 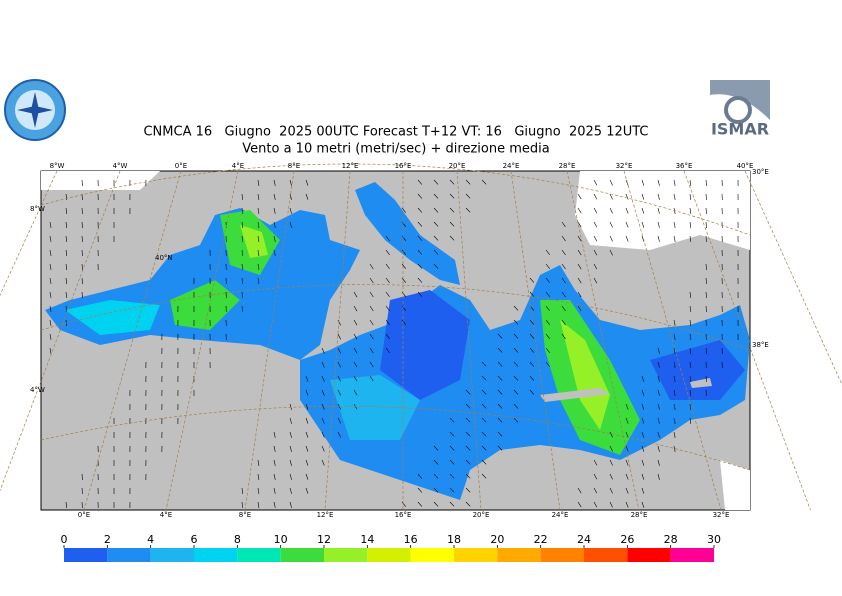 What do you see at coordinates (237, 539) in the screenshot?
I see `colorbar-label: 8` at bounding box center [237, 539].